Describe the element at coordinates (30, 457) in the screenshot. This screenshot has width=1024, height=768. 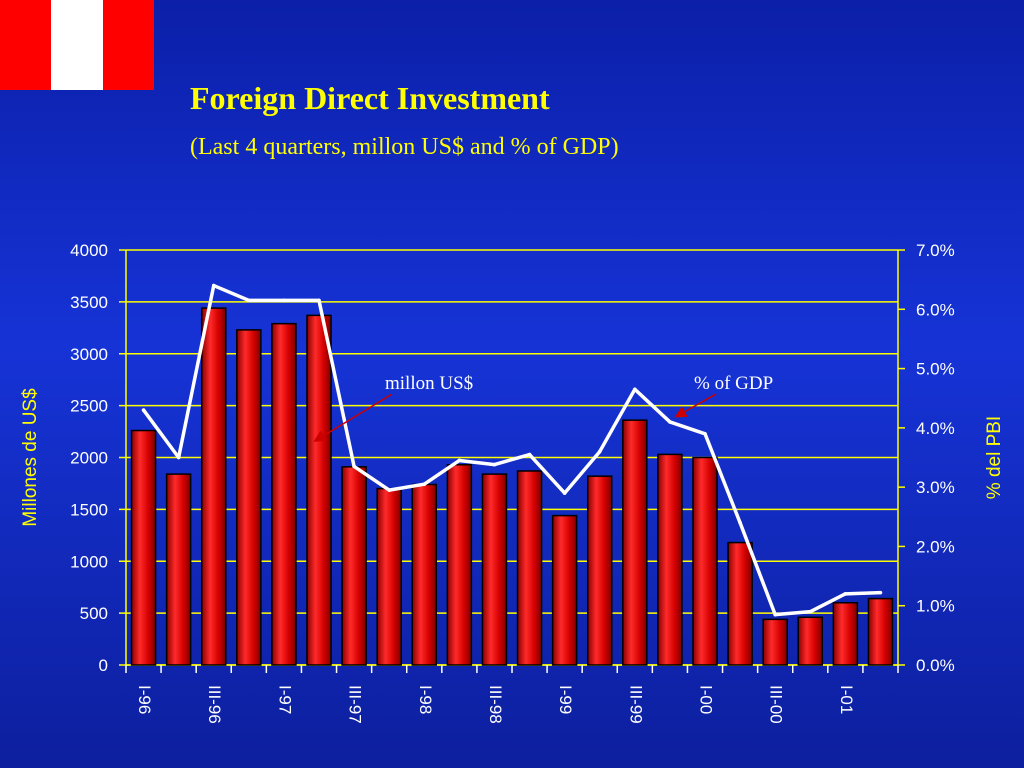
I see `y-axis-title: Millones de US$` at that location.